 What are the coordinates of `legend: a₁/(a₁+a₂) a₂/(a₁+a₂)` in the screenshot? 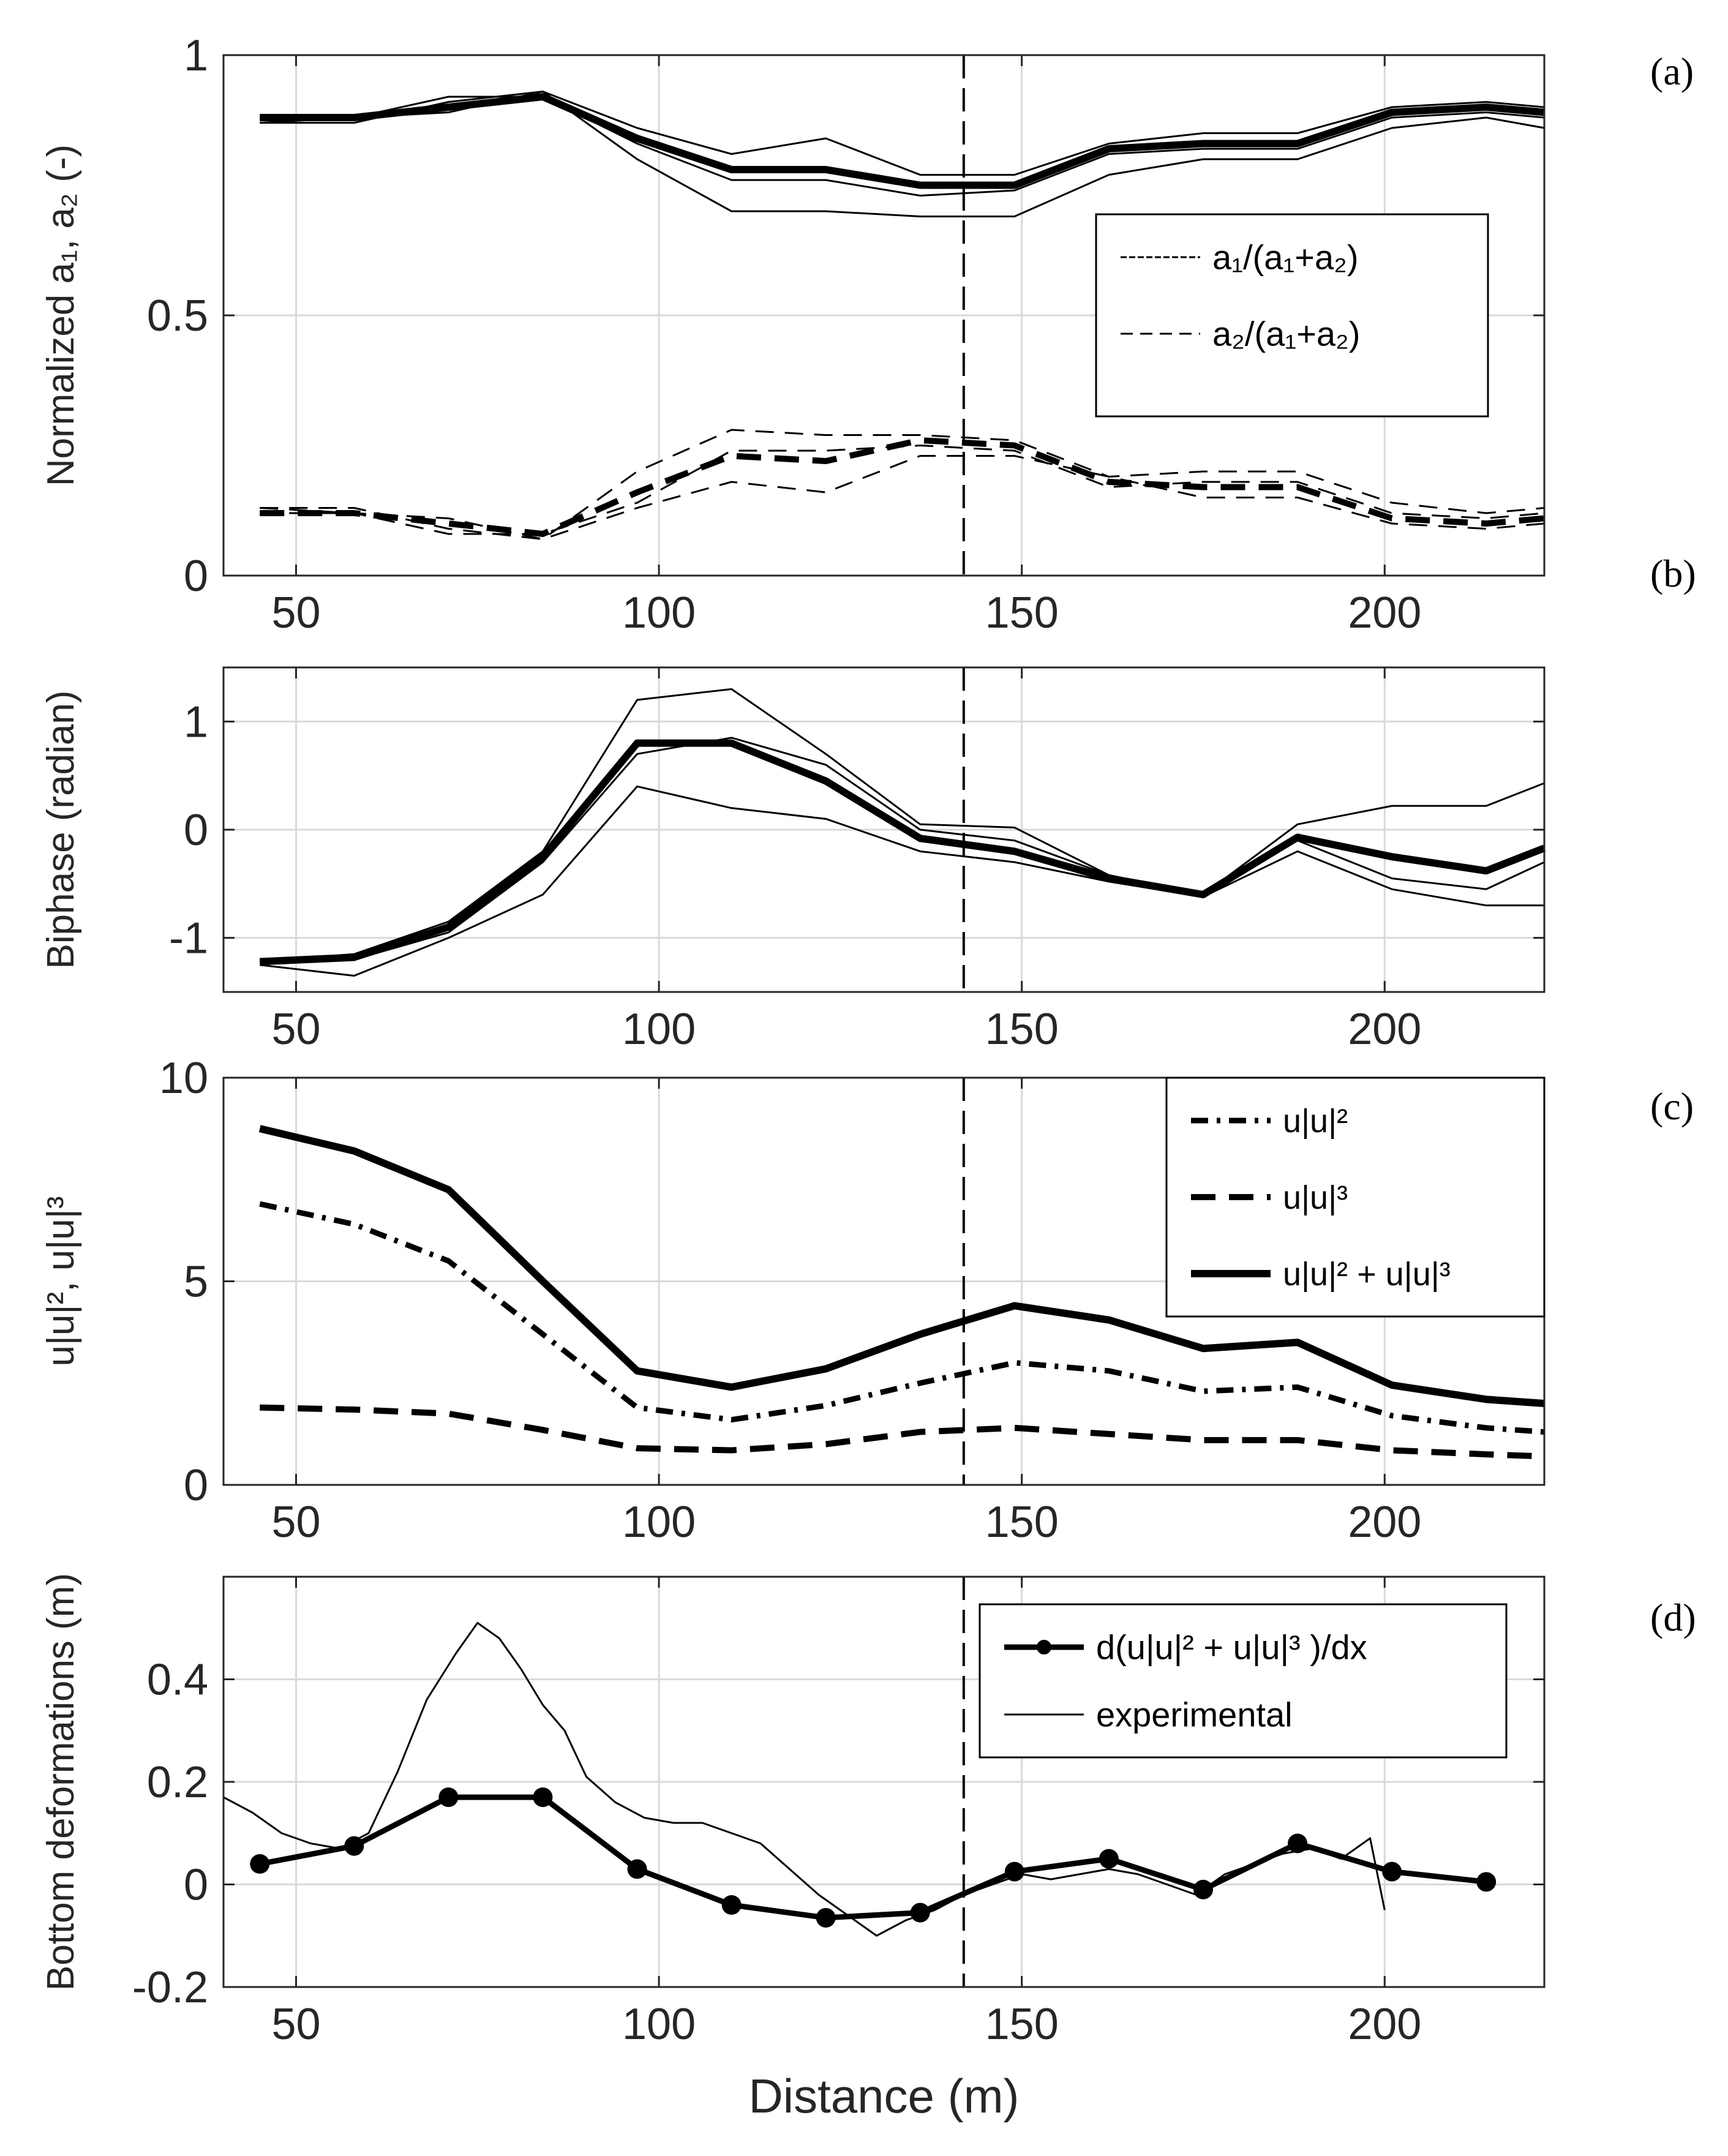 It's located at (1292, 316).